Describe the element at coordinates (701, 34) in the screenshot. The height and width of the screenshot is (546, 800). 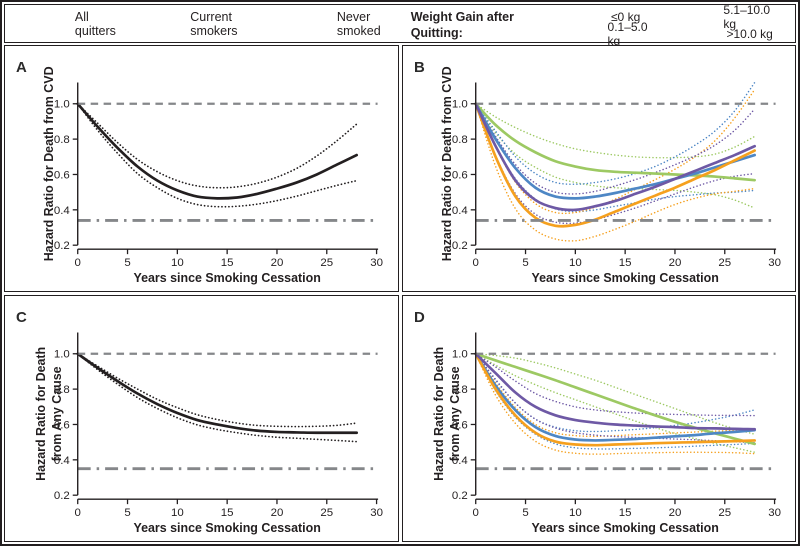
I see `purple-solid-line-sample` at that location.